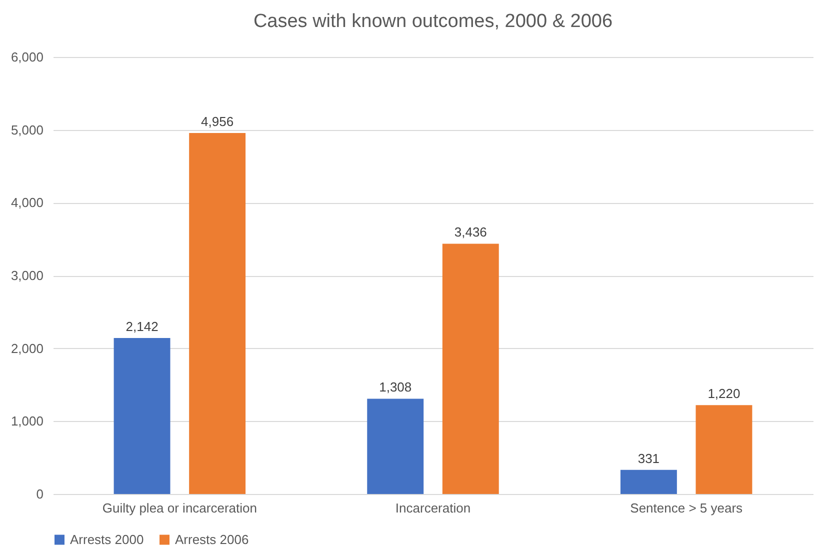 The image size is (838, 555). I want to click on y-tick-label: 1,000, so click(27, 421).